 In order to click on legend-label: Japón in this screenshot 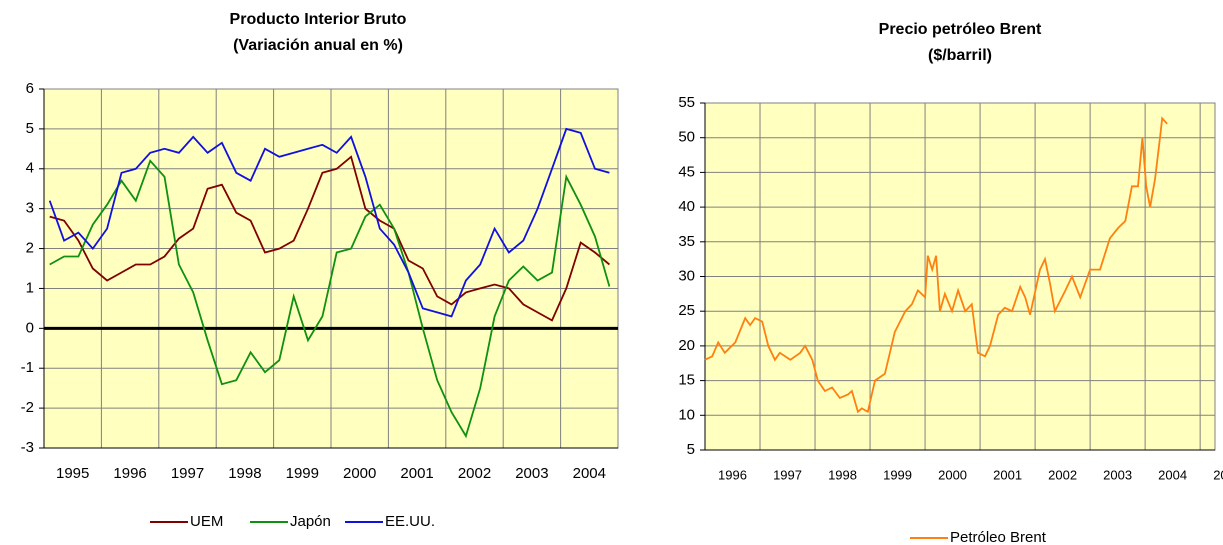, I will do `click(310, 521)`.